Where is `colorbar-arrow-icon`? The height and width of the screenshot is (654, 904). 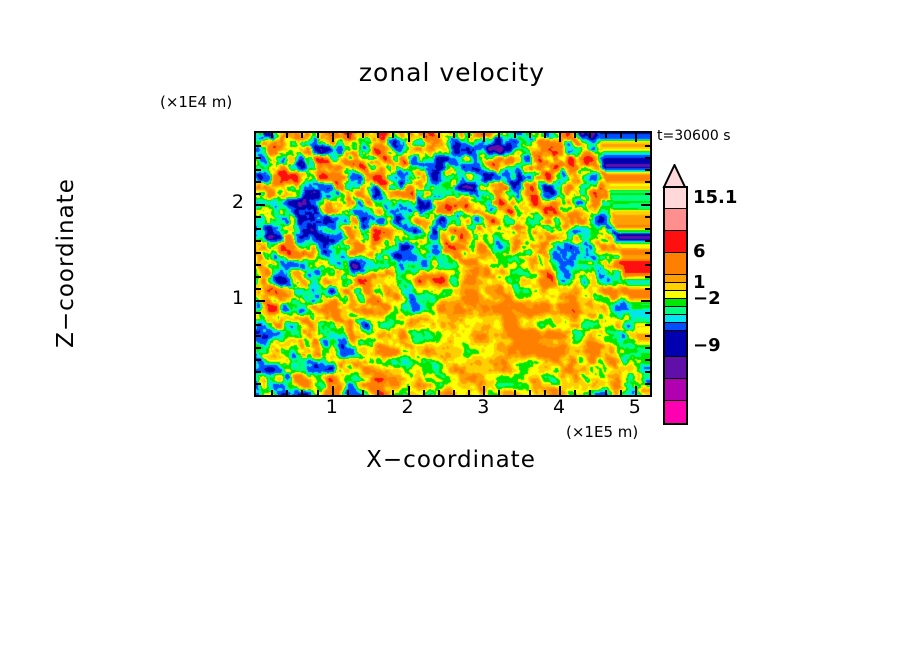
colorbar-arrow-icon is located at coordinates (674, 176).